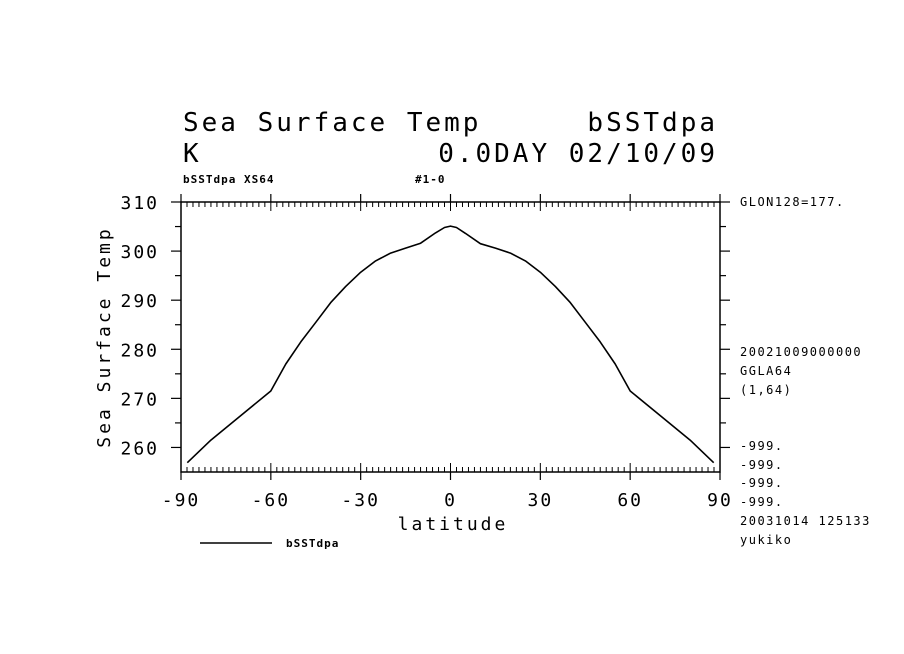 The image size is (904, 654). Describe the element at coordinates (139, 326) in the screenshot. I see `y-axis-tick-labels: 260 270 280 290 300 310` at that location.